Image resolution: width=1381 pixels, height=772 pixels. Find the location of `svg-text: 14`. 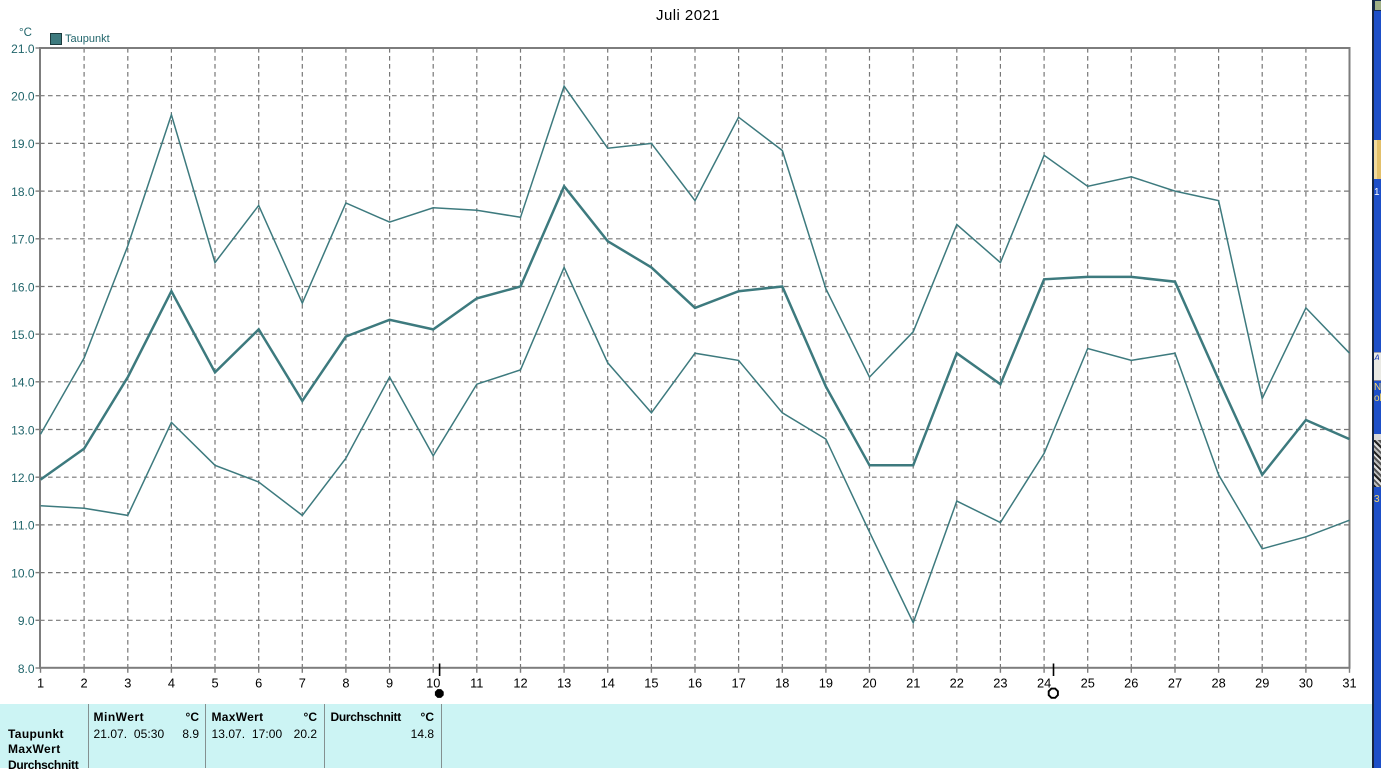

svg-text: 14 is located at coordinates (608, 682).